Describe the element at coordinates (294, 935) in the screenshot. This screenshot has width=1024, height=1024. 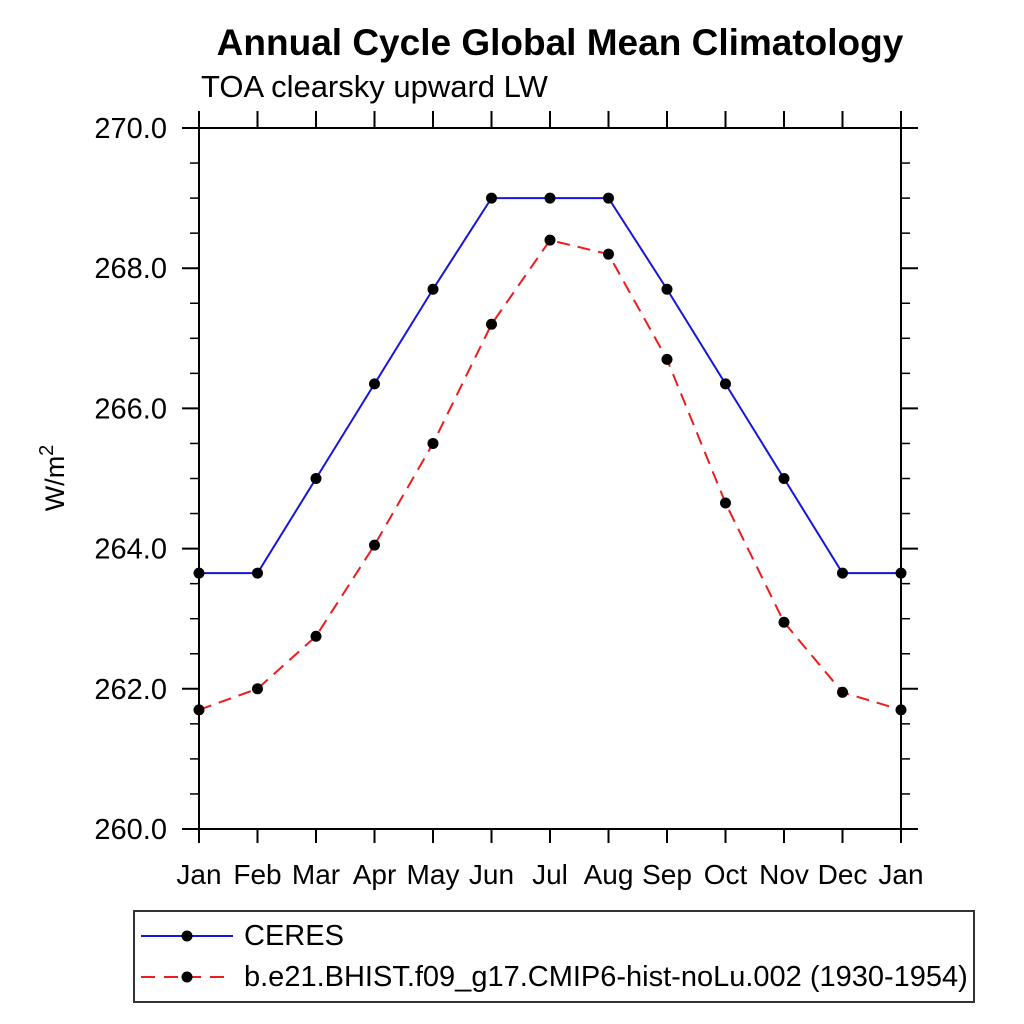
I see `legend-label-ceres: CERES` at that location.